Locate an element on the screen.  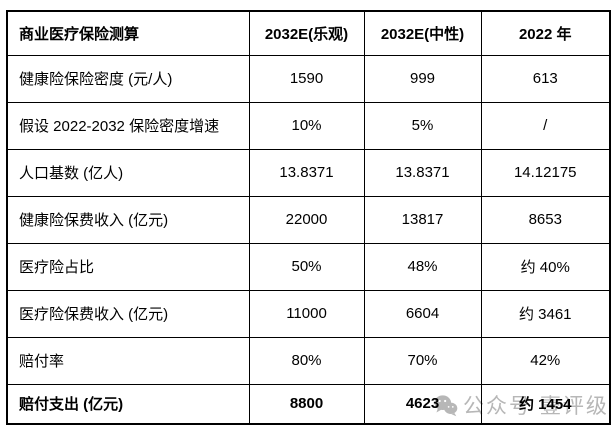
table-title-cell: 商业医疗保险测算 is located at coordinates (128, 33).